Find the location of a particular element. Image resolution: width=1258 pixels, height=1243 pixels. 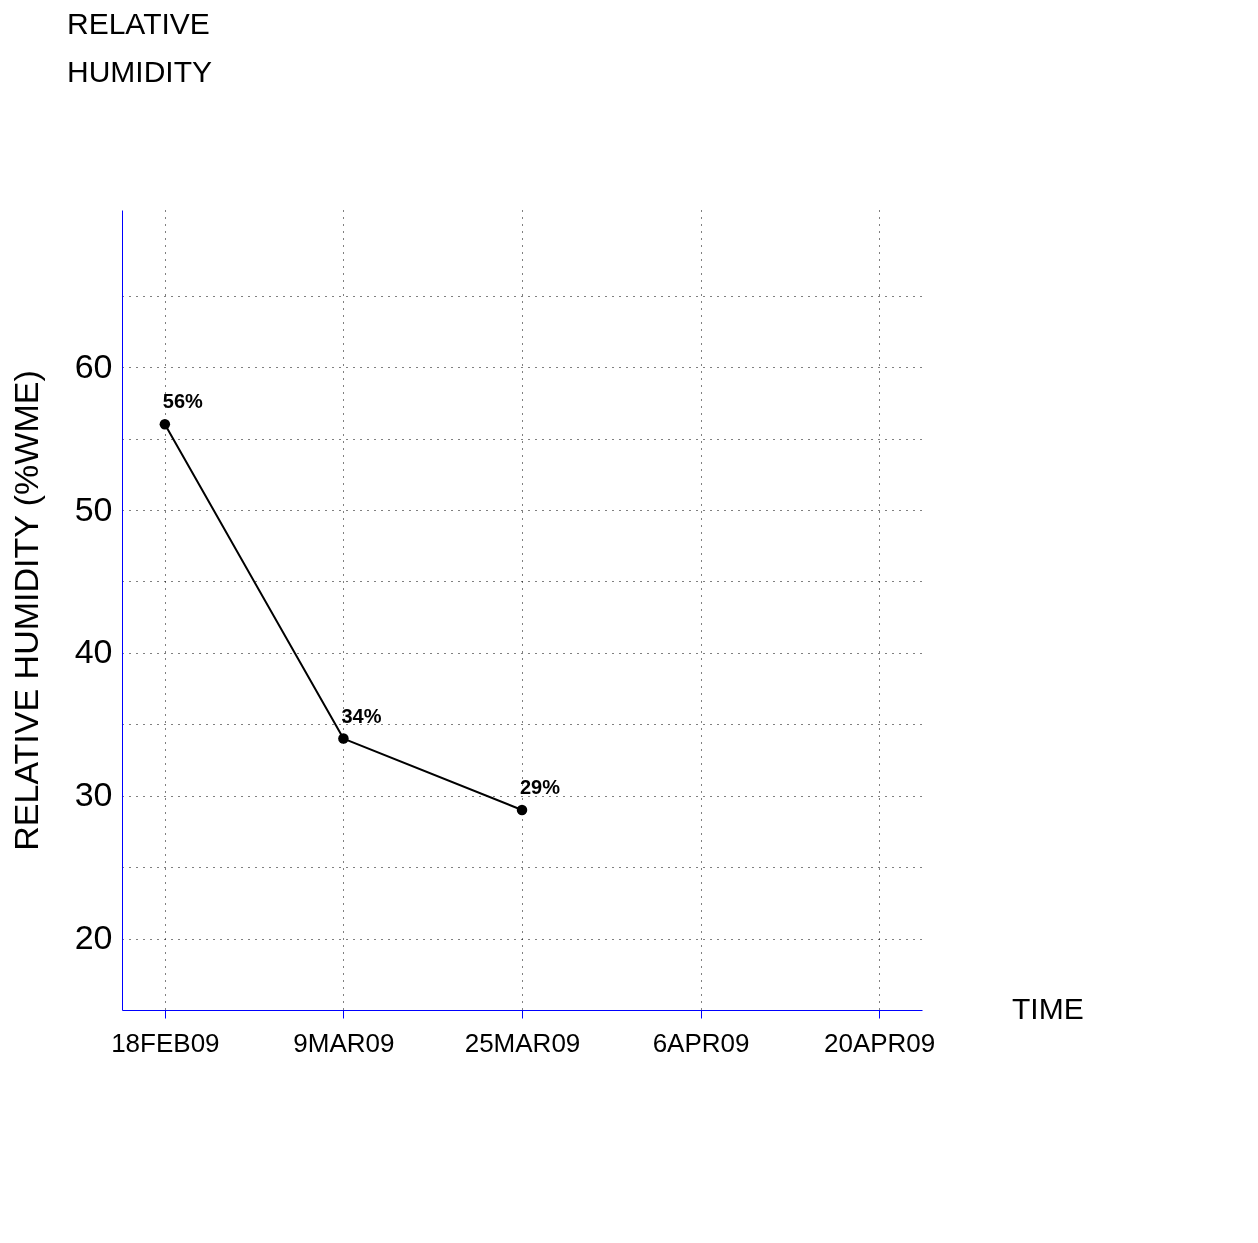

text: 34% is located at coordinates (361, 715).